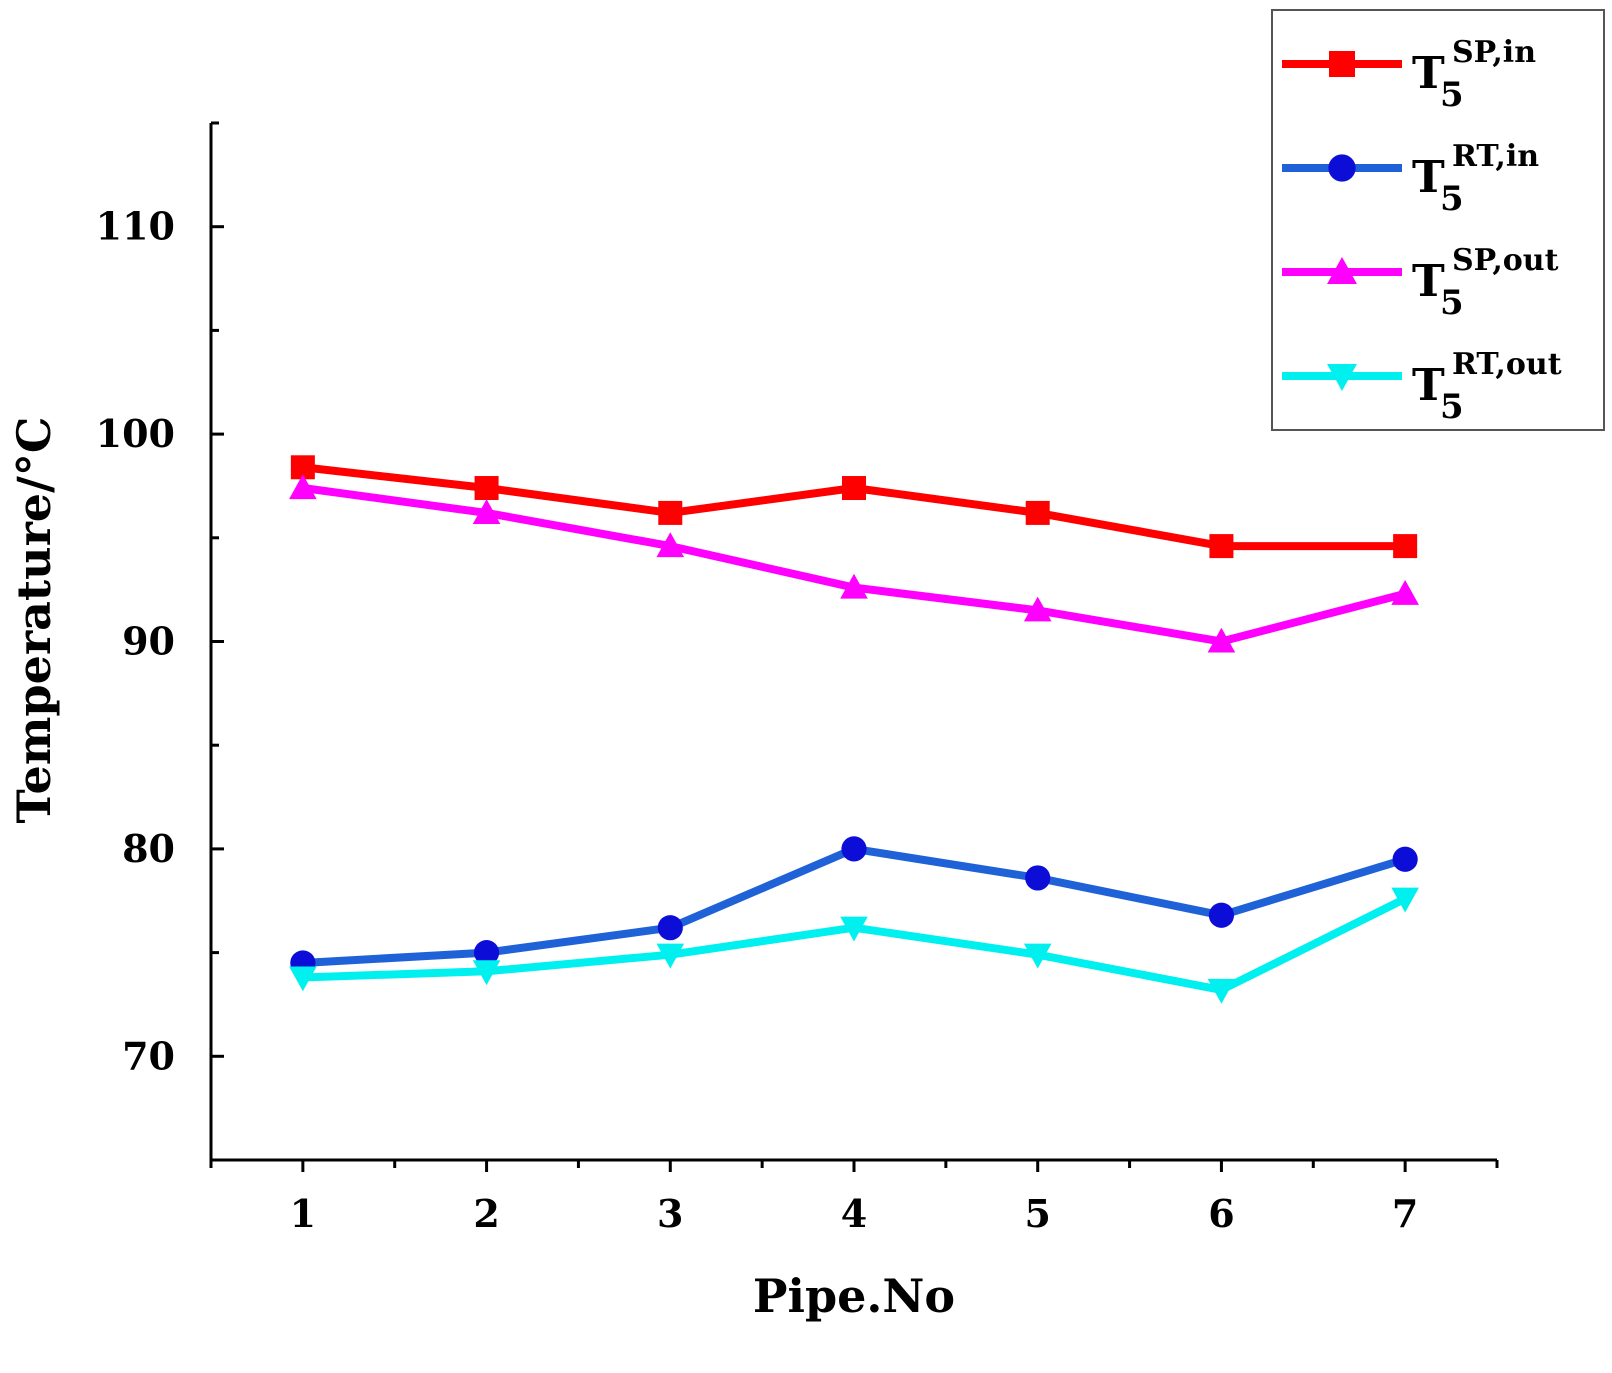 The height and width of the screenshot is (1373, 1612). I want to click on y-tick-label: 70, so click(148, 1055).